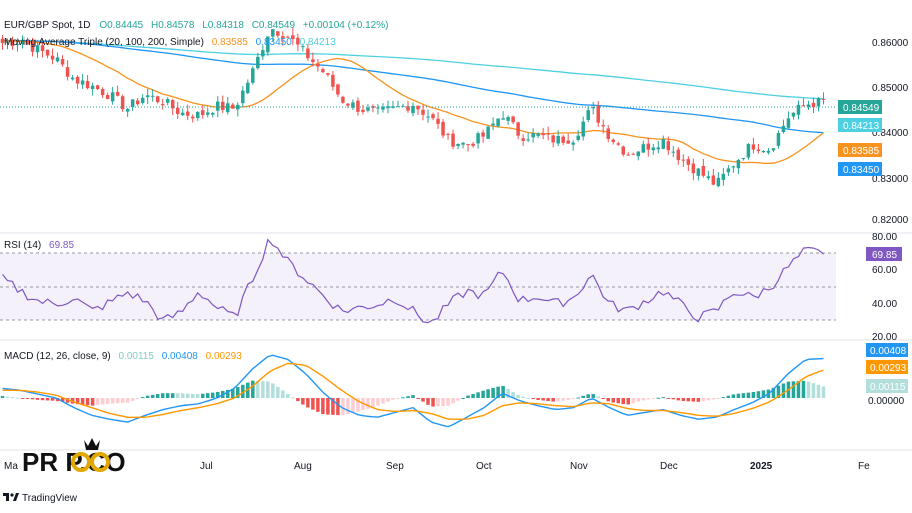 The width and height of the screenshot is (912, 513). What do you see at coordinates (50, 498) in the screenshot?
I see `tradingview-label: TradingView` at bounding box center [50, 498].